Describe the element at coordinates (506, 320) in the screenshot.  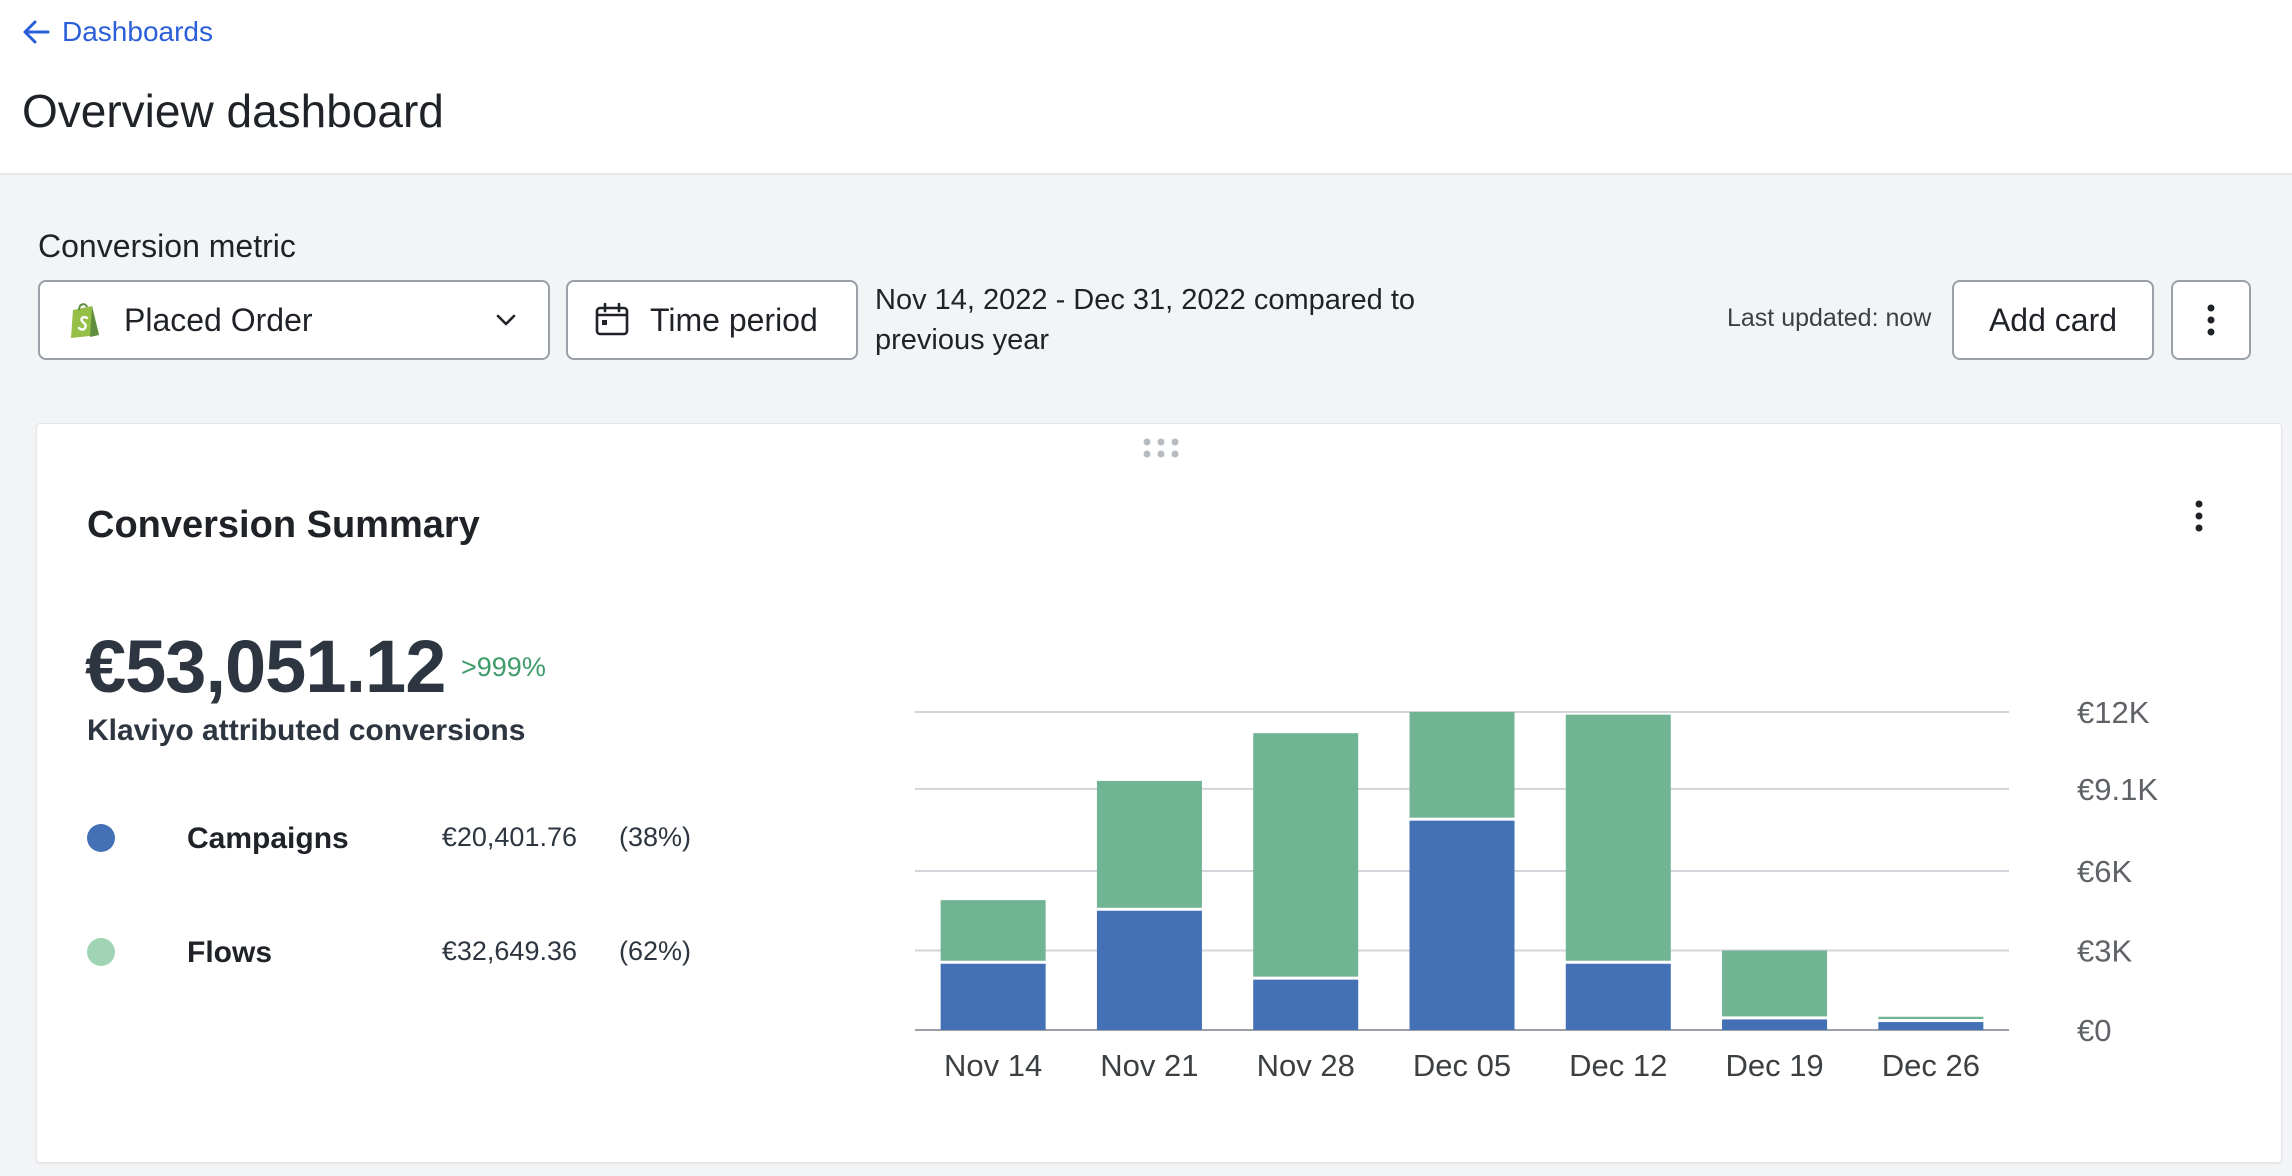
I see `chevron-down-icon` at that location.